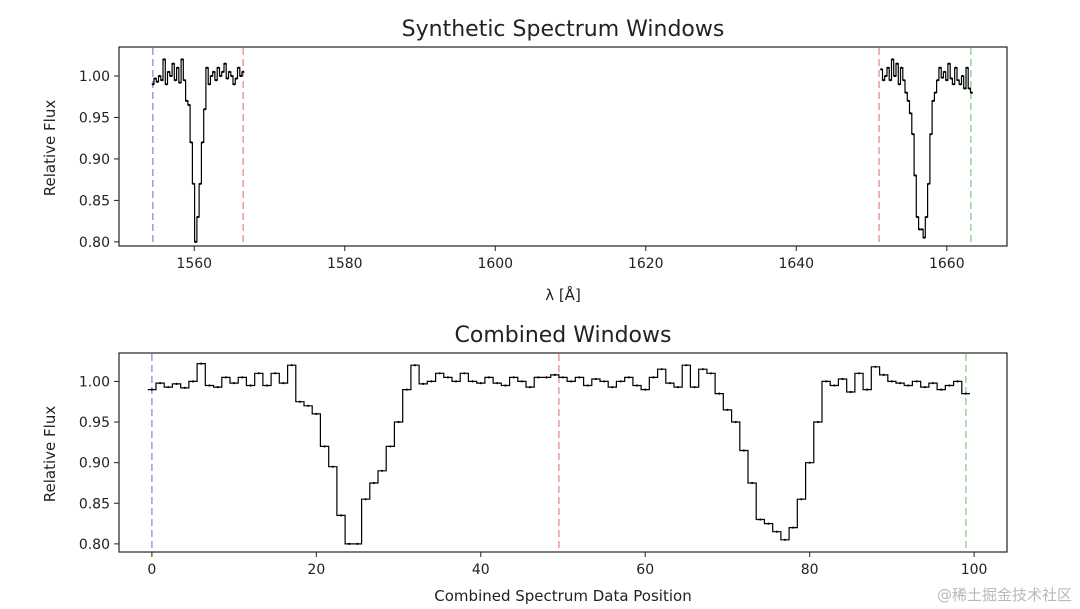 This screenshot has width=1080, height=609. I want to click on bottom-xtick-label: 80, so click(810, 570).